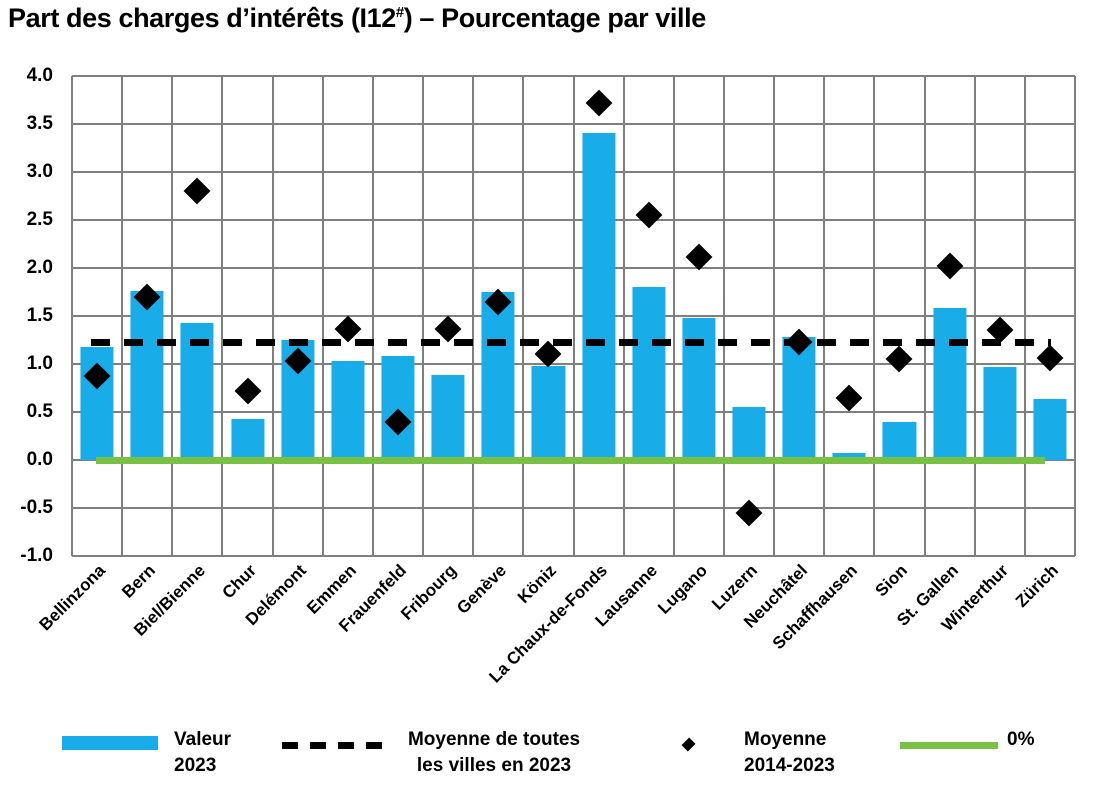 This screenshot has height=798, width=1099. What do you see at coordinates (649, 215) in the screenshot?
I see `diamond-lausanne` at bounding box center [649, 215].